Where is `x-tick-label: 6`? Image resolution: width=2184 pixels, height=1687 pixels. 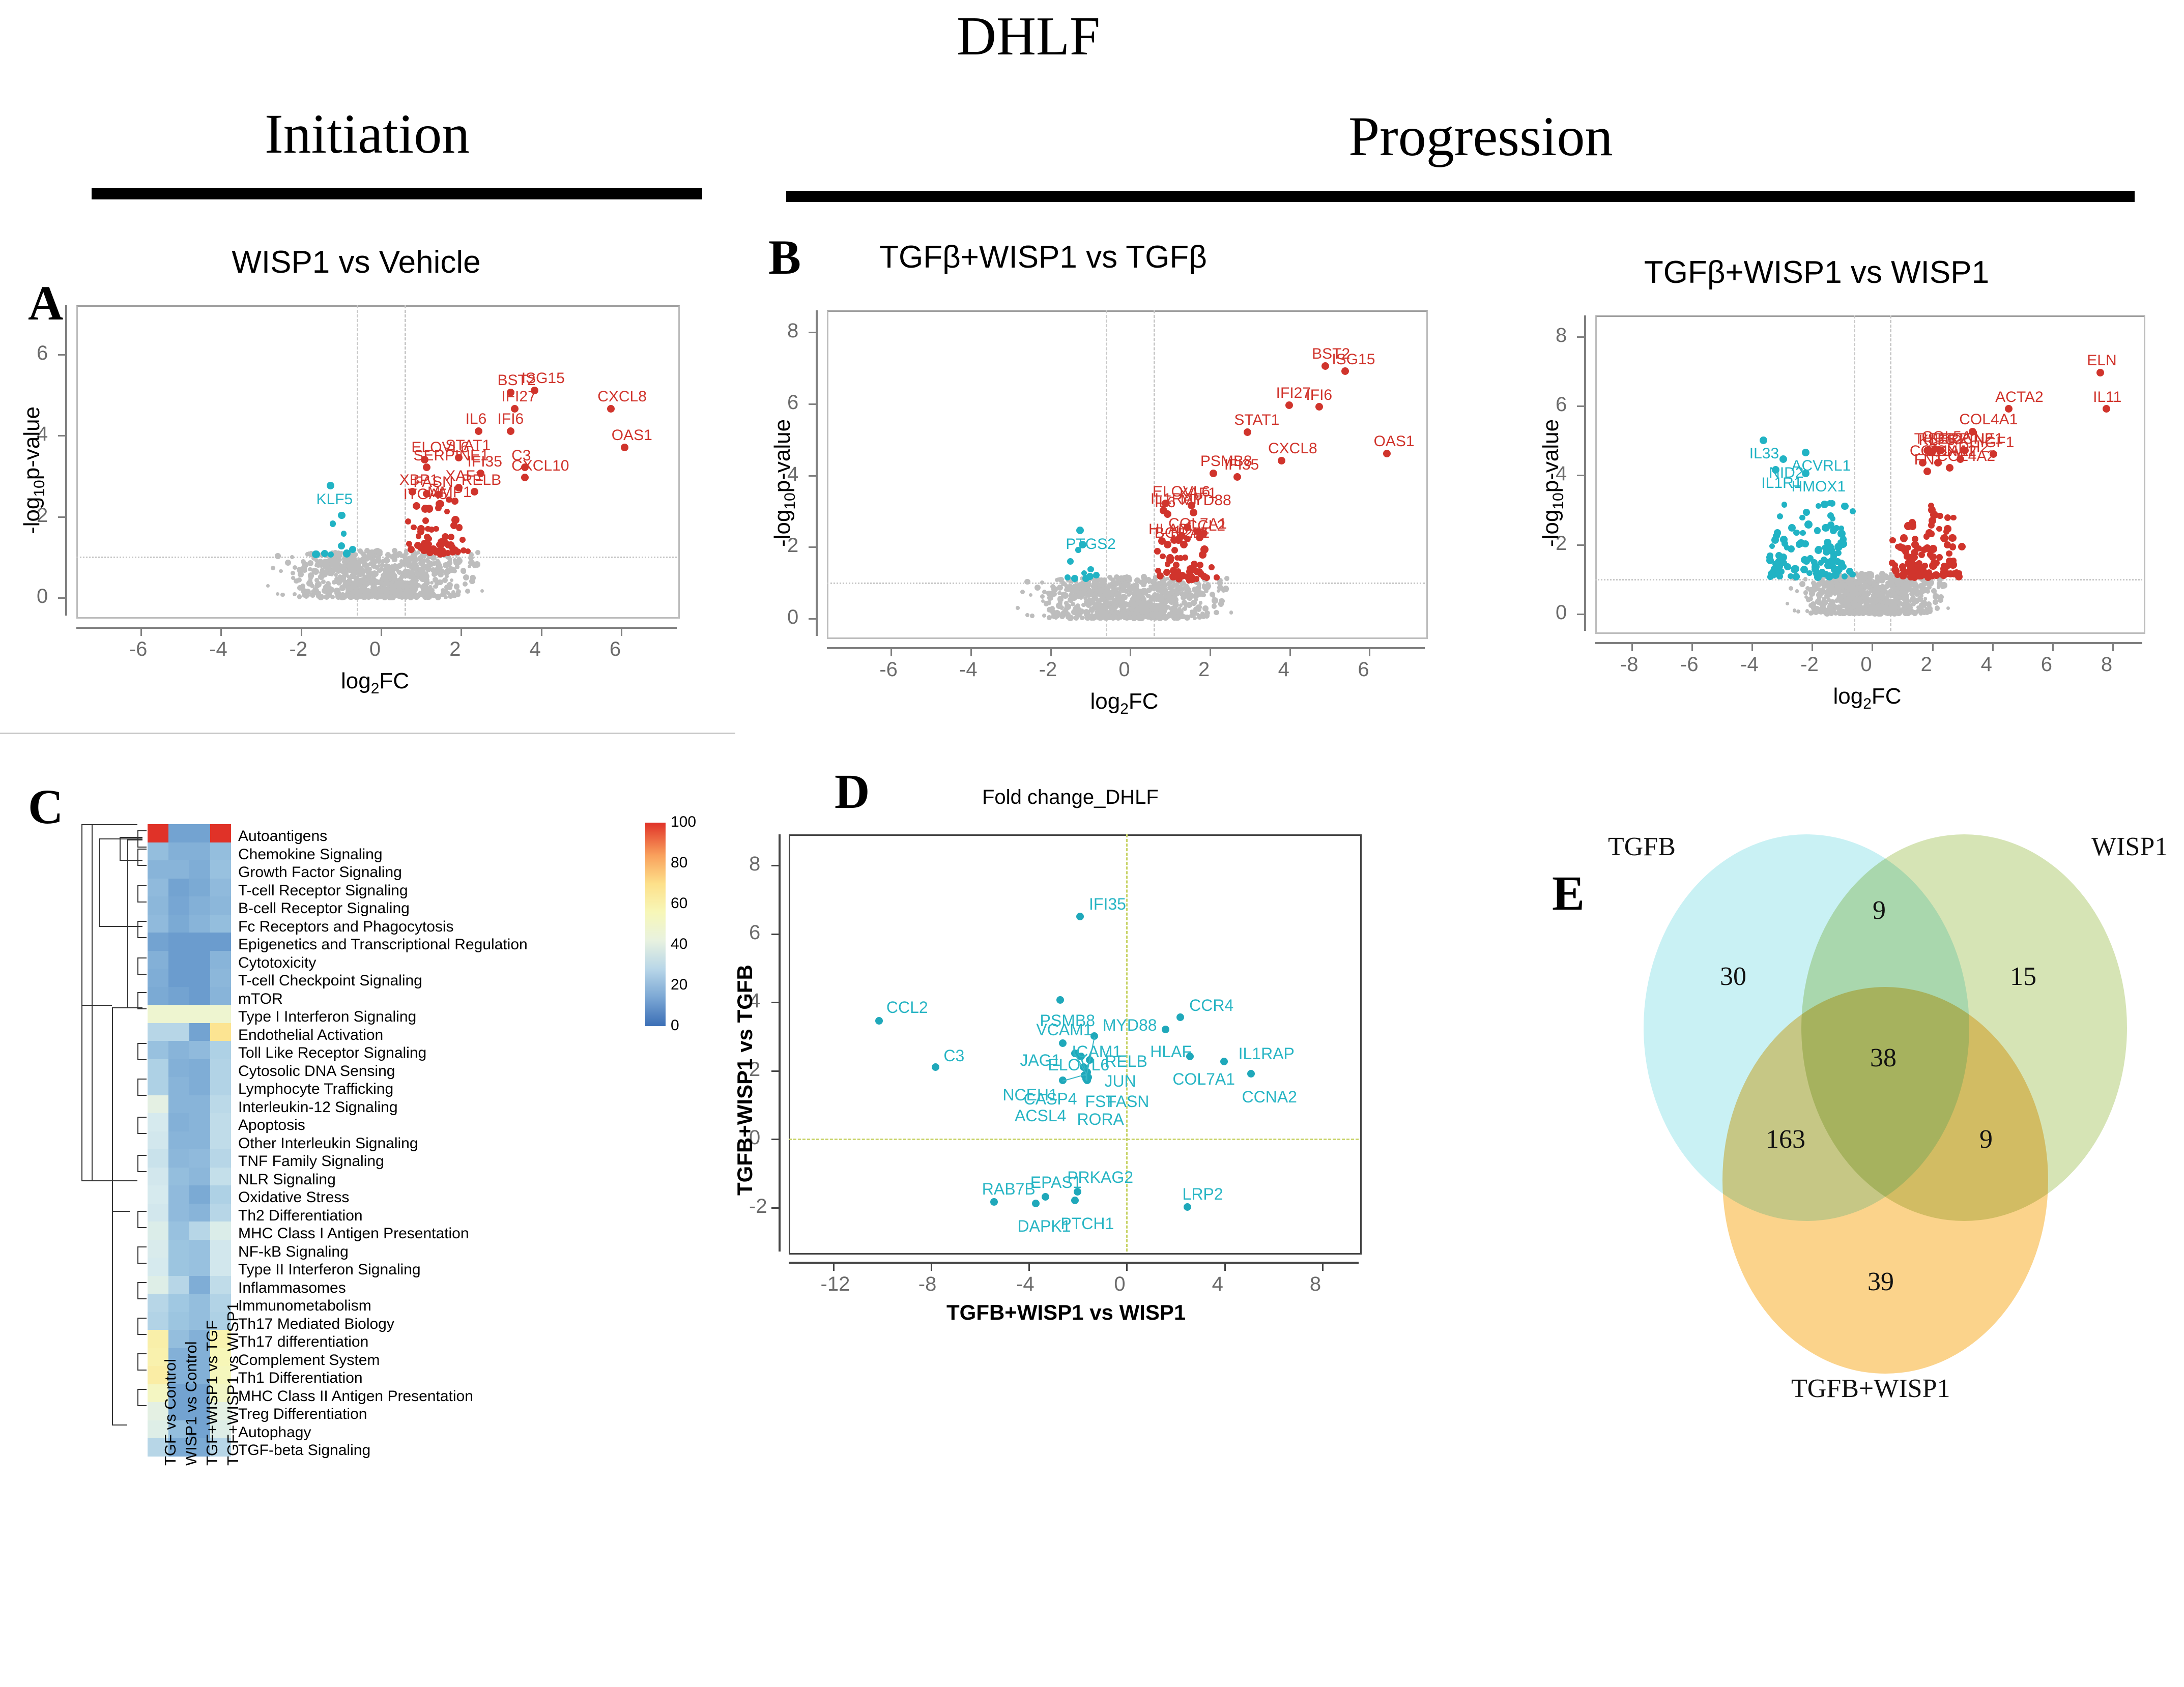 x-tick-label: 6 is located at coordinates (615, 649).